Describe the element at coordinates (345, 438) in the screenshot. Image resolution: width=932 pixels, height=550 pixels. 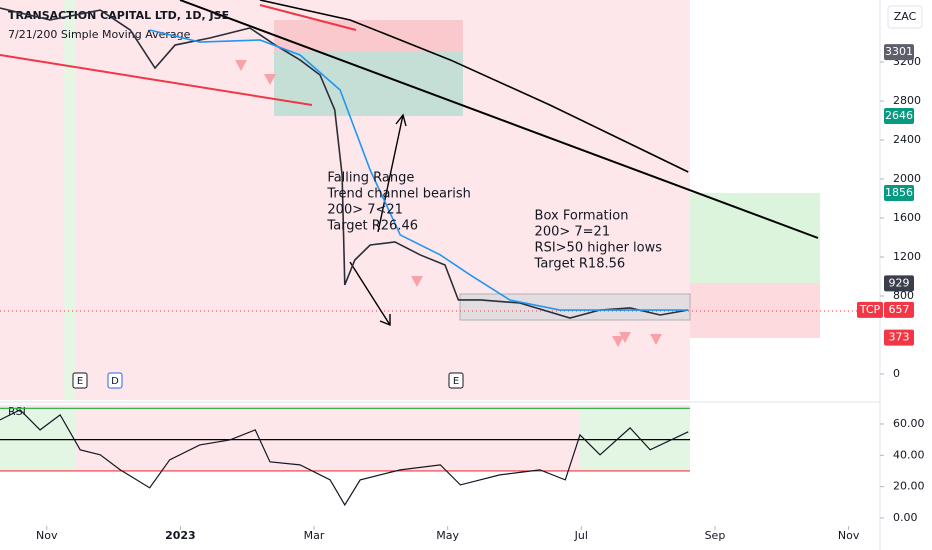
I see `rsi-zone` at that location.